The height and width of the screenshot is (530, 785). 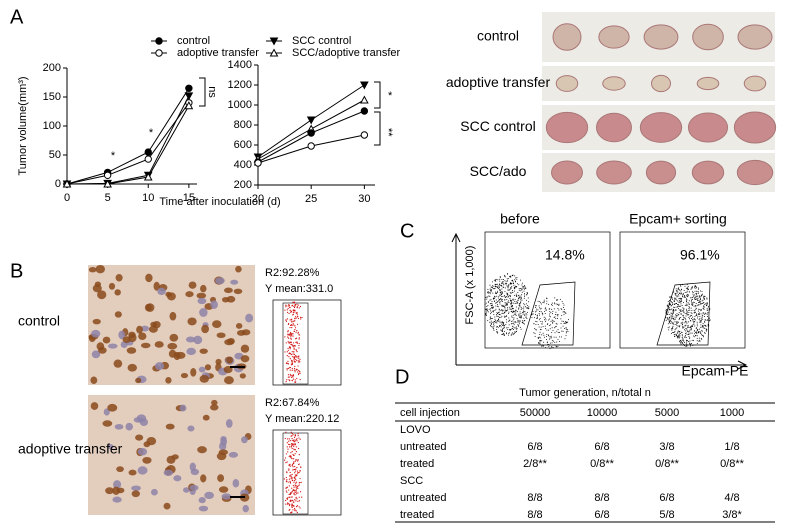 I want to click on table-cell: 0/8**, so click(x=602, y=464).